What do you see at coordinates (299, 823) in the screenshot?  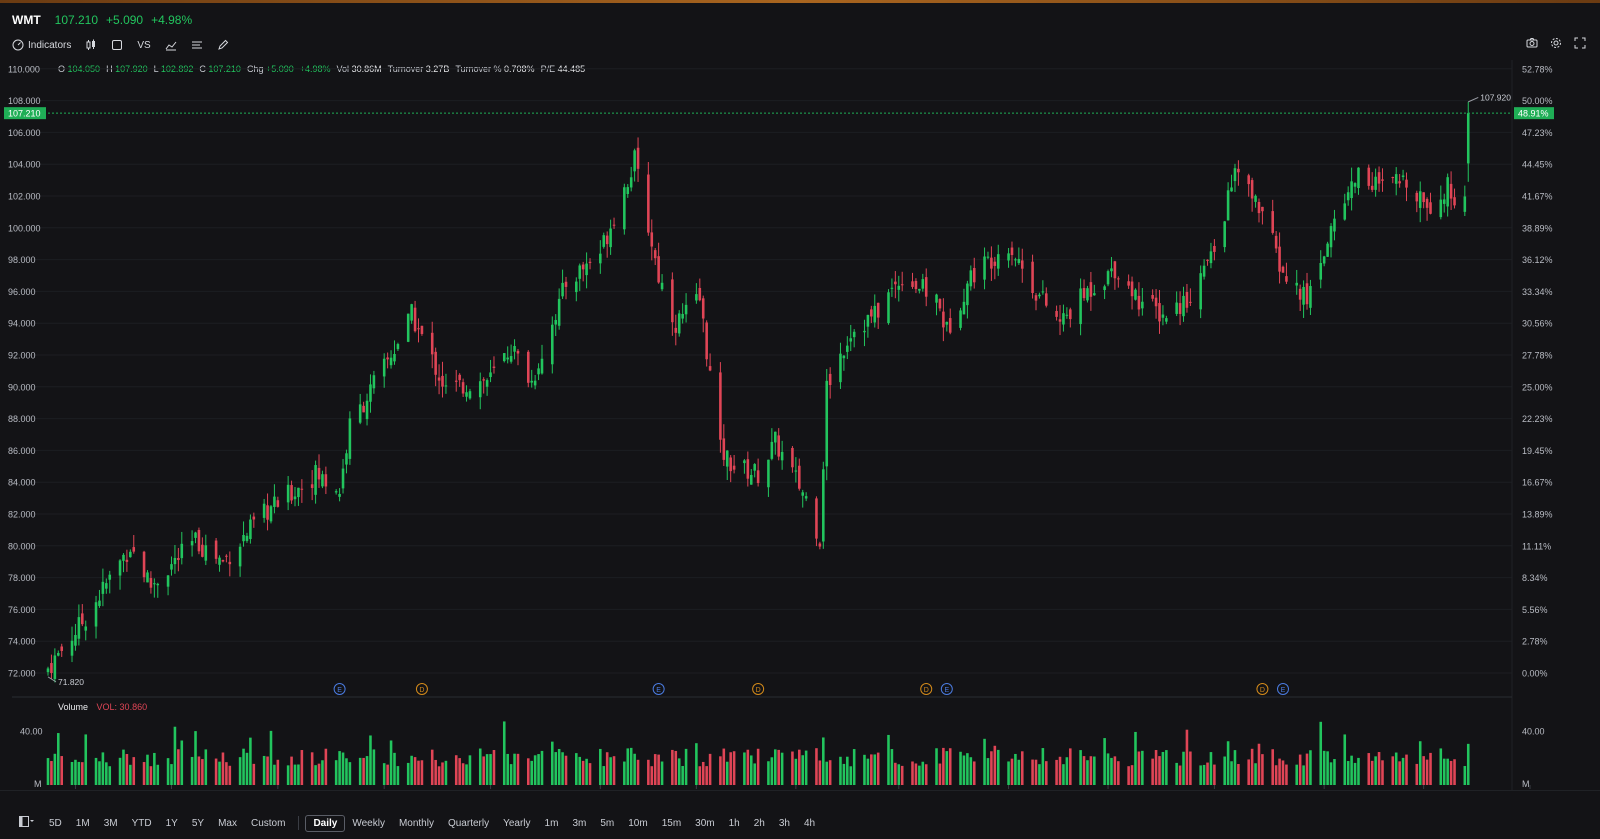 I see `interval-separator` at bounding box center [299, 823].